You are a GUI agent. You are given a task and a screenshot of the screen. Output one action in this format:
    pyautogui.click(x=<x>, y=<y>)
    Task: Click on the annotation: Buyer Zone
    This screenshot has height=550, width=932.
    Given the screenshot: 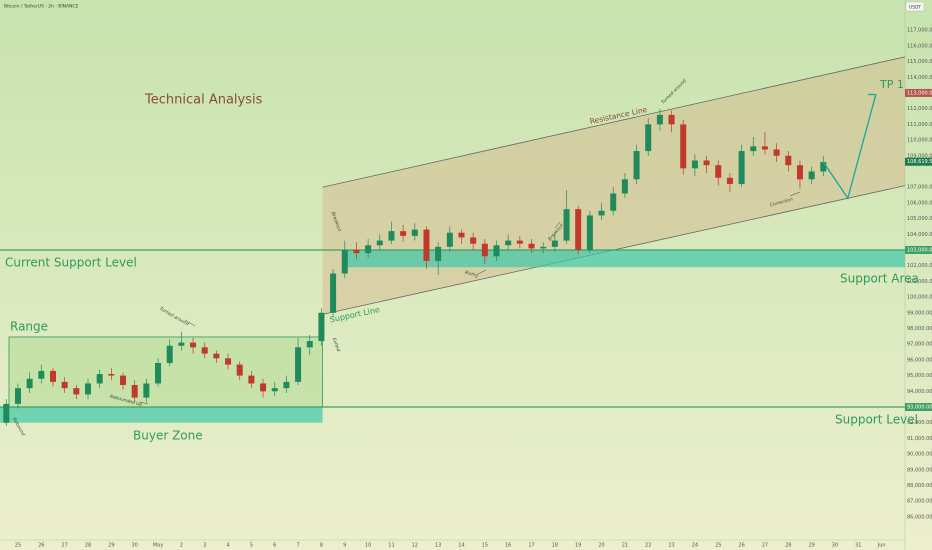 What is the action you would take?
    pyautogui.click(x=168, y=436)
    